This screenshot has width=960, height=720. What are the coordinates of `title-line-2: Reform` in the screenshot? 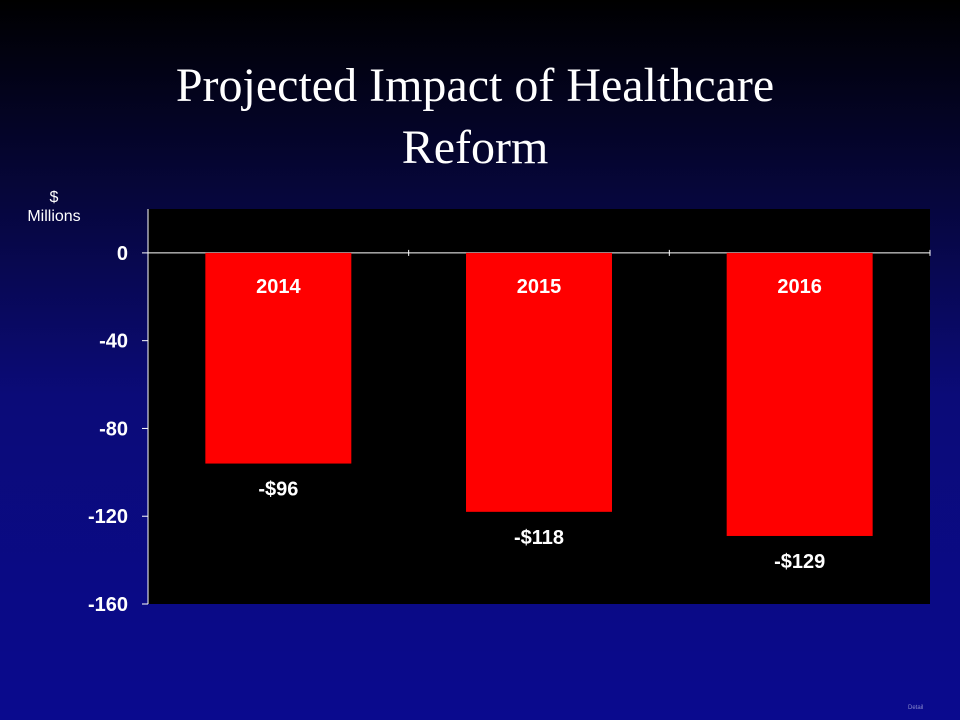 It's located at (475, 147).